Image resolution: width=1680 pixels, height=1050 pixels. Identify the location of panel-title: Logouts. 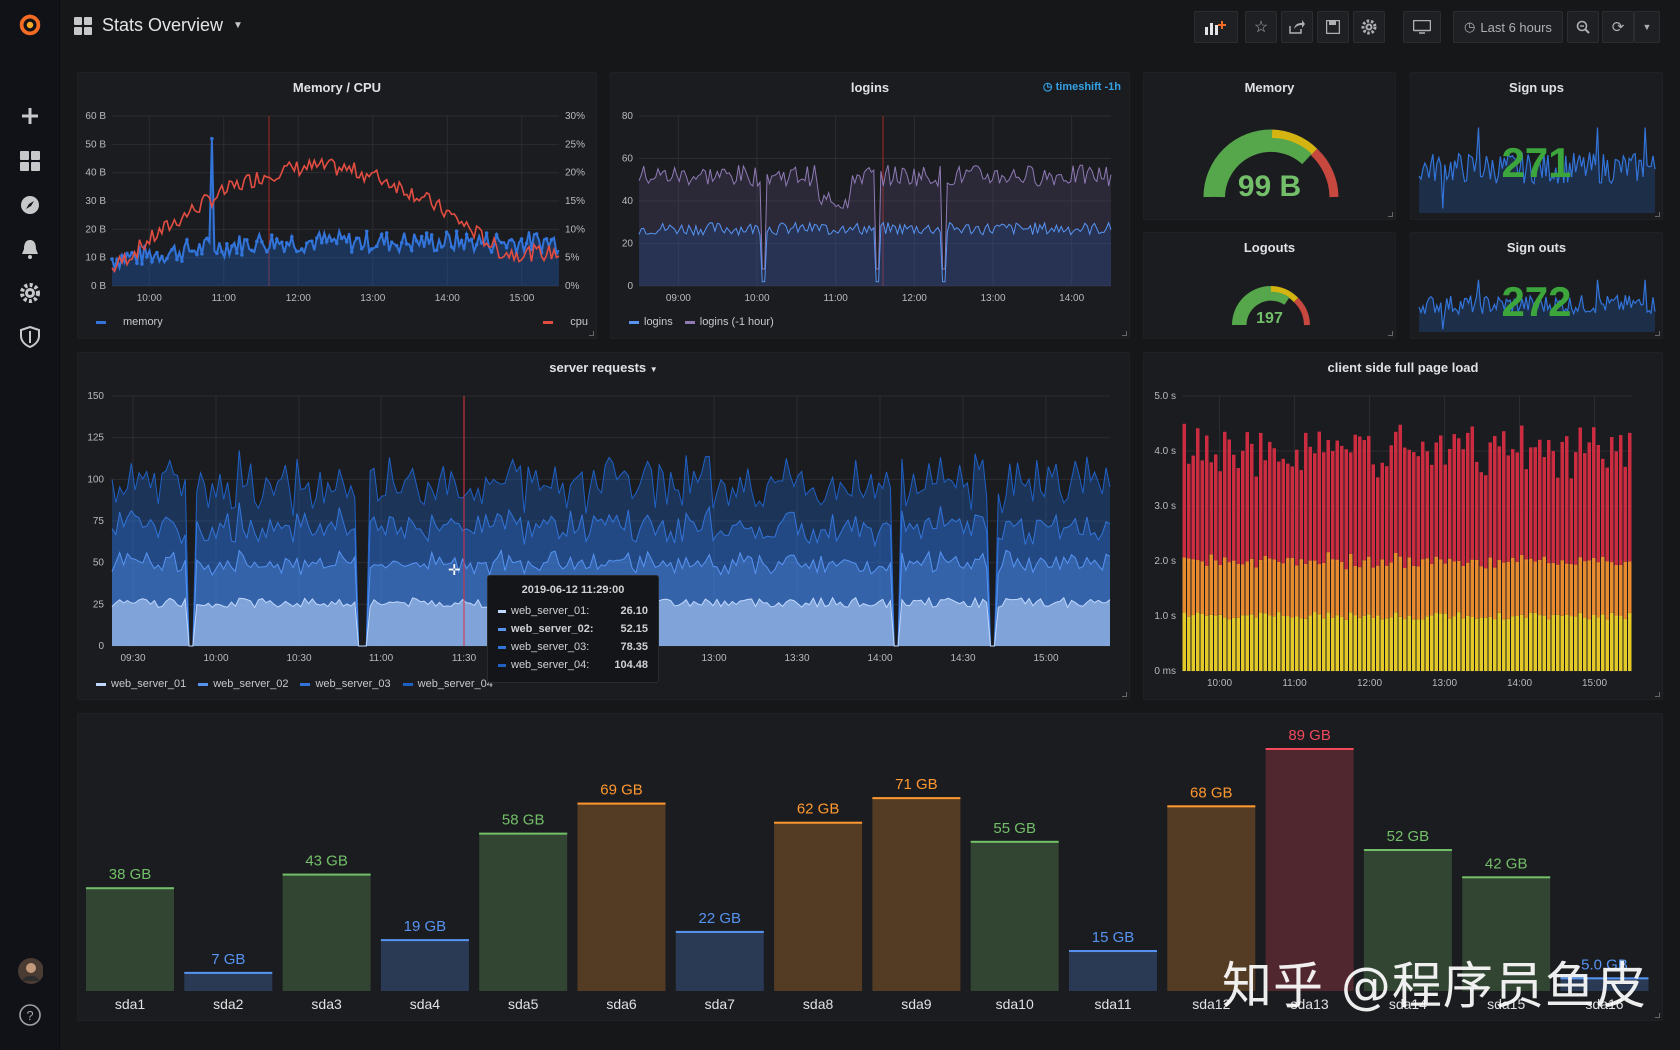
(1269, 247).